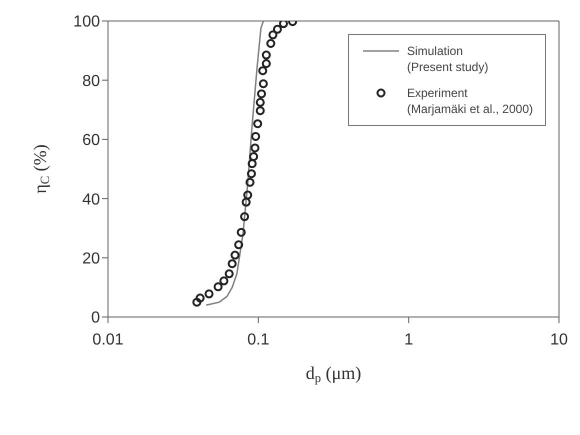  What do you see at coordinates (469, 101) in the screenshot?
I see `legend-label: Experiment (Marjamäki et al., 2000)` at bounding box center [469, 101].